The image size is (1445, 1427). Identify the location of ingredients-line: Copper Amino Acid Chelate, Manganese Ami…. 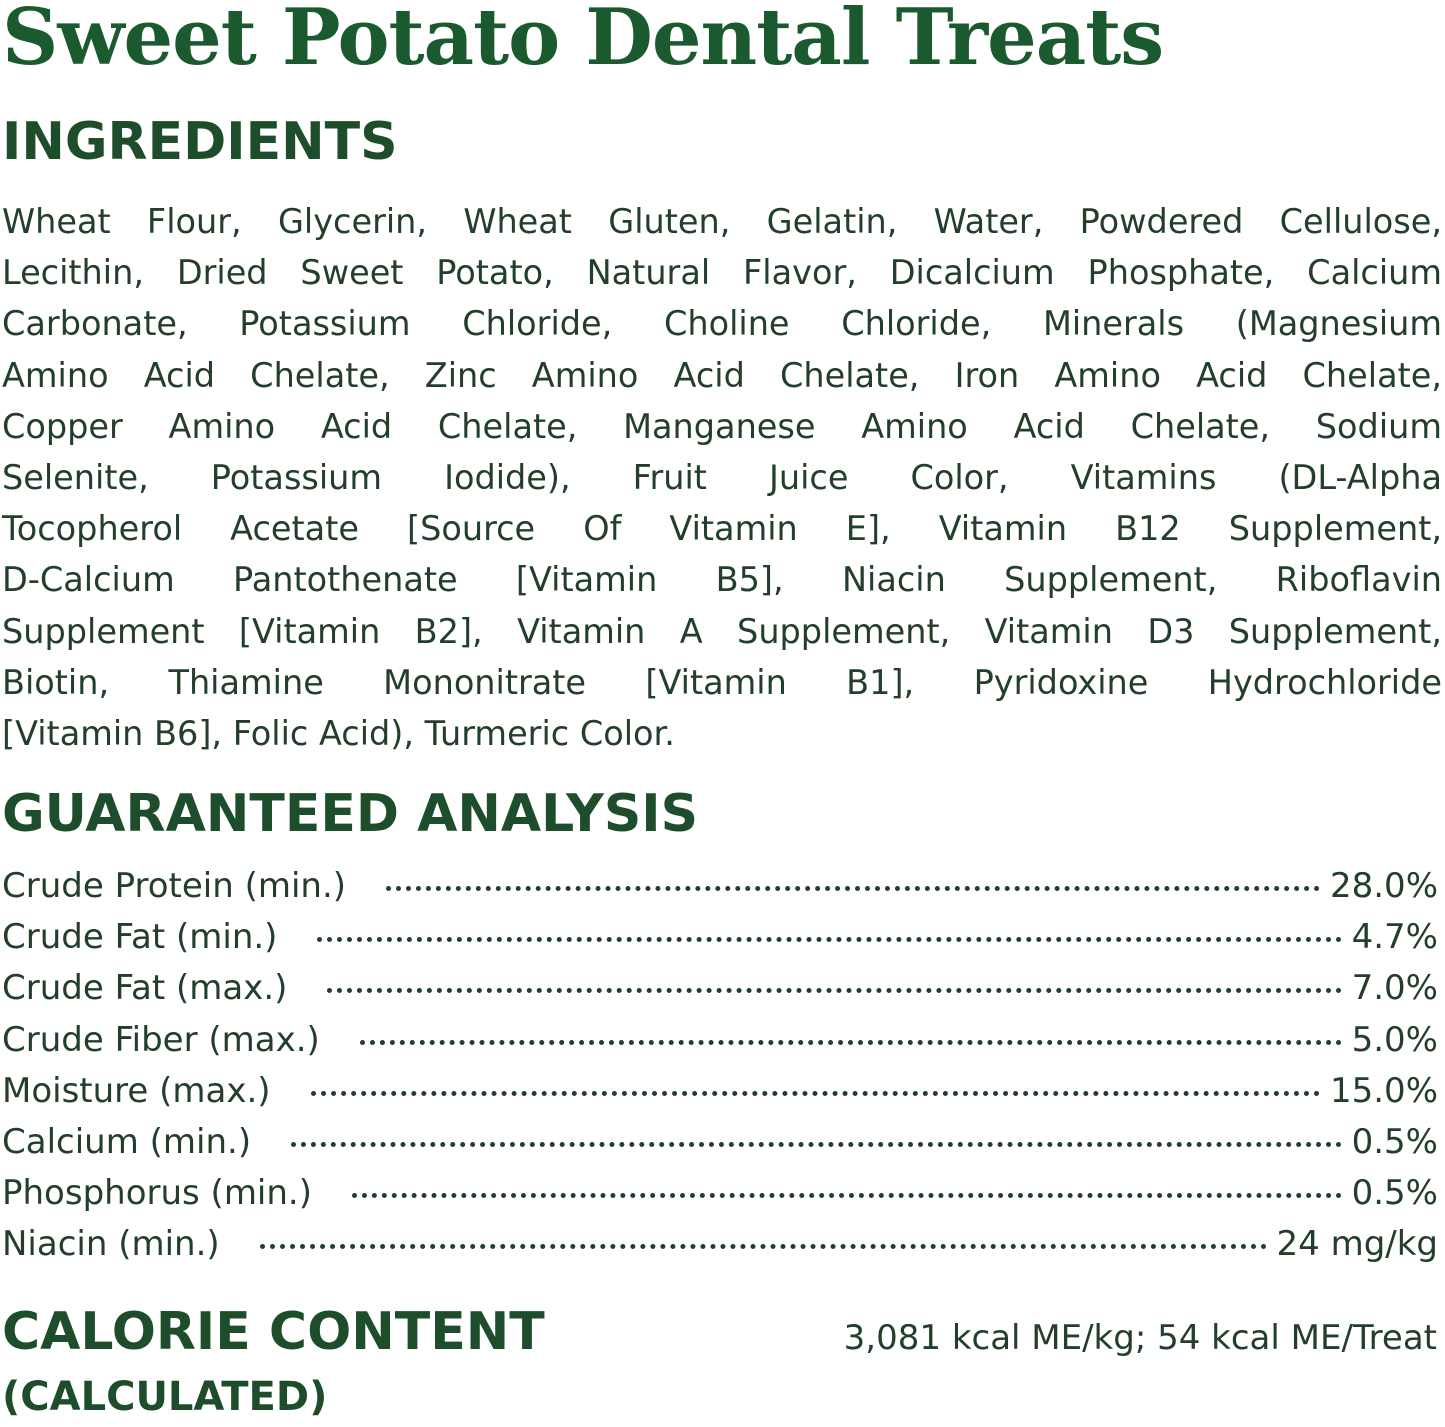
(722, 426).